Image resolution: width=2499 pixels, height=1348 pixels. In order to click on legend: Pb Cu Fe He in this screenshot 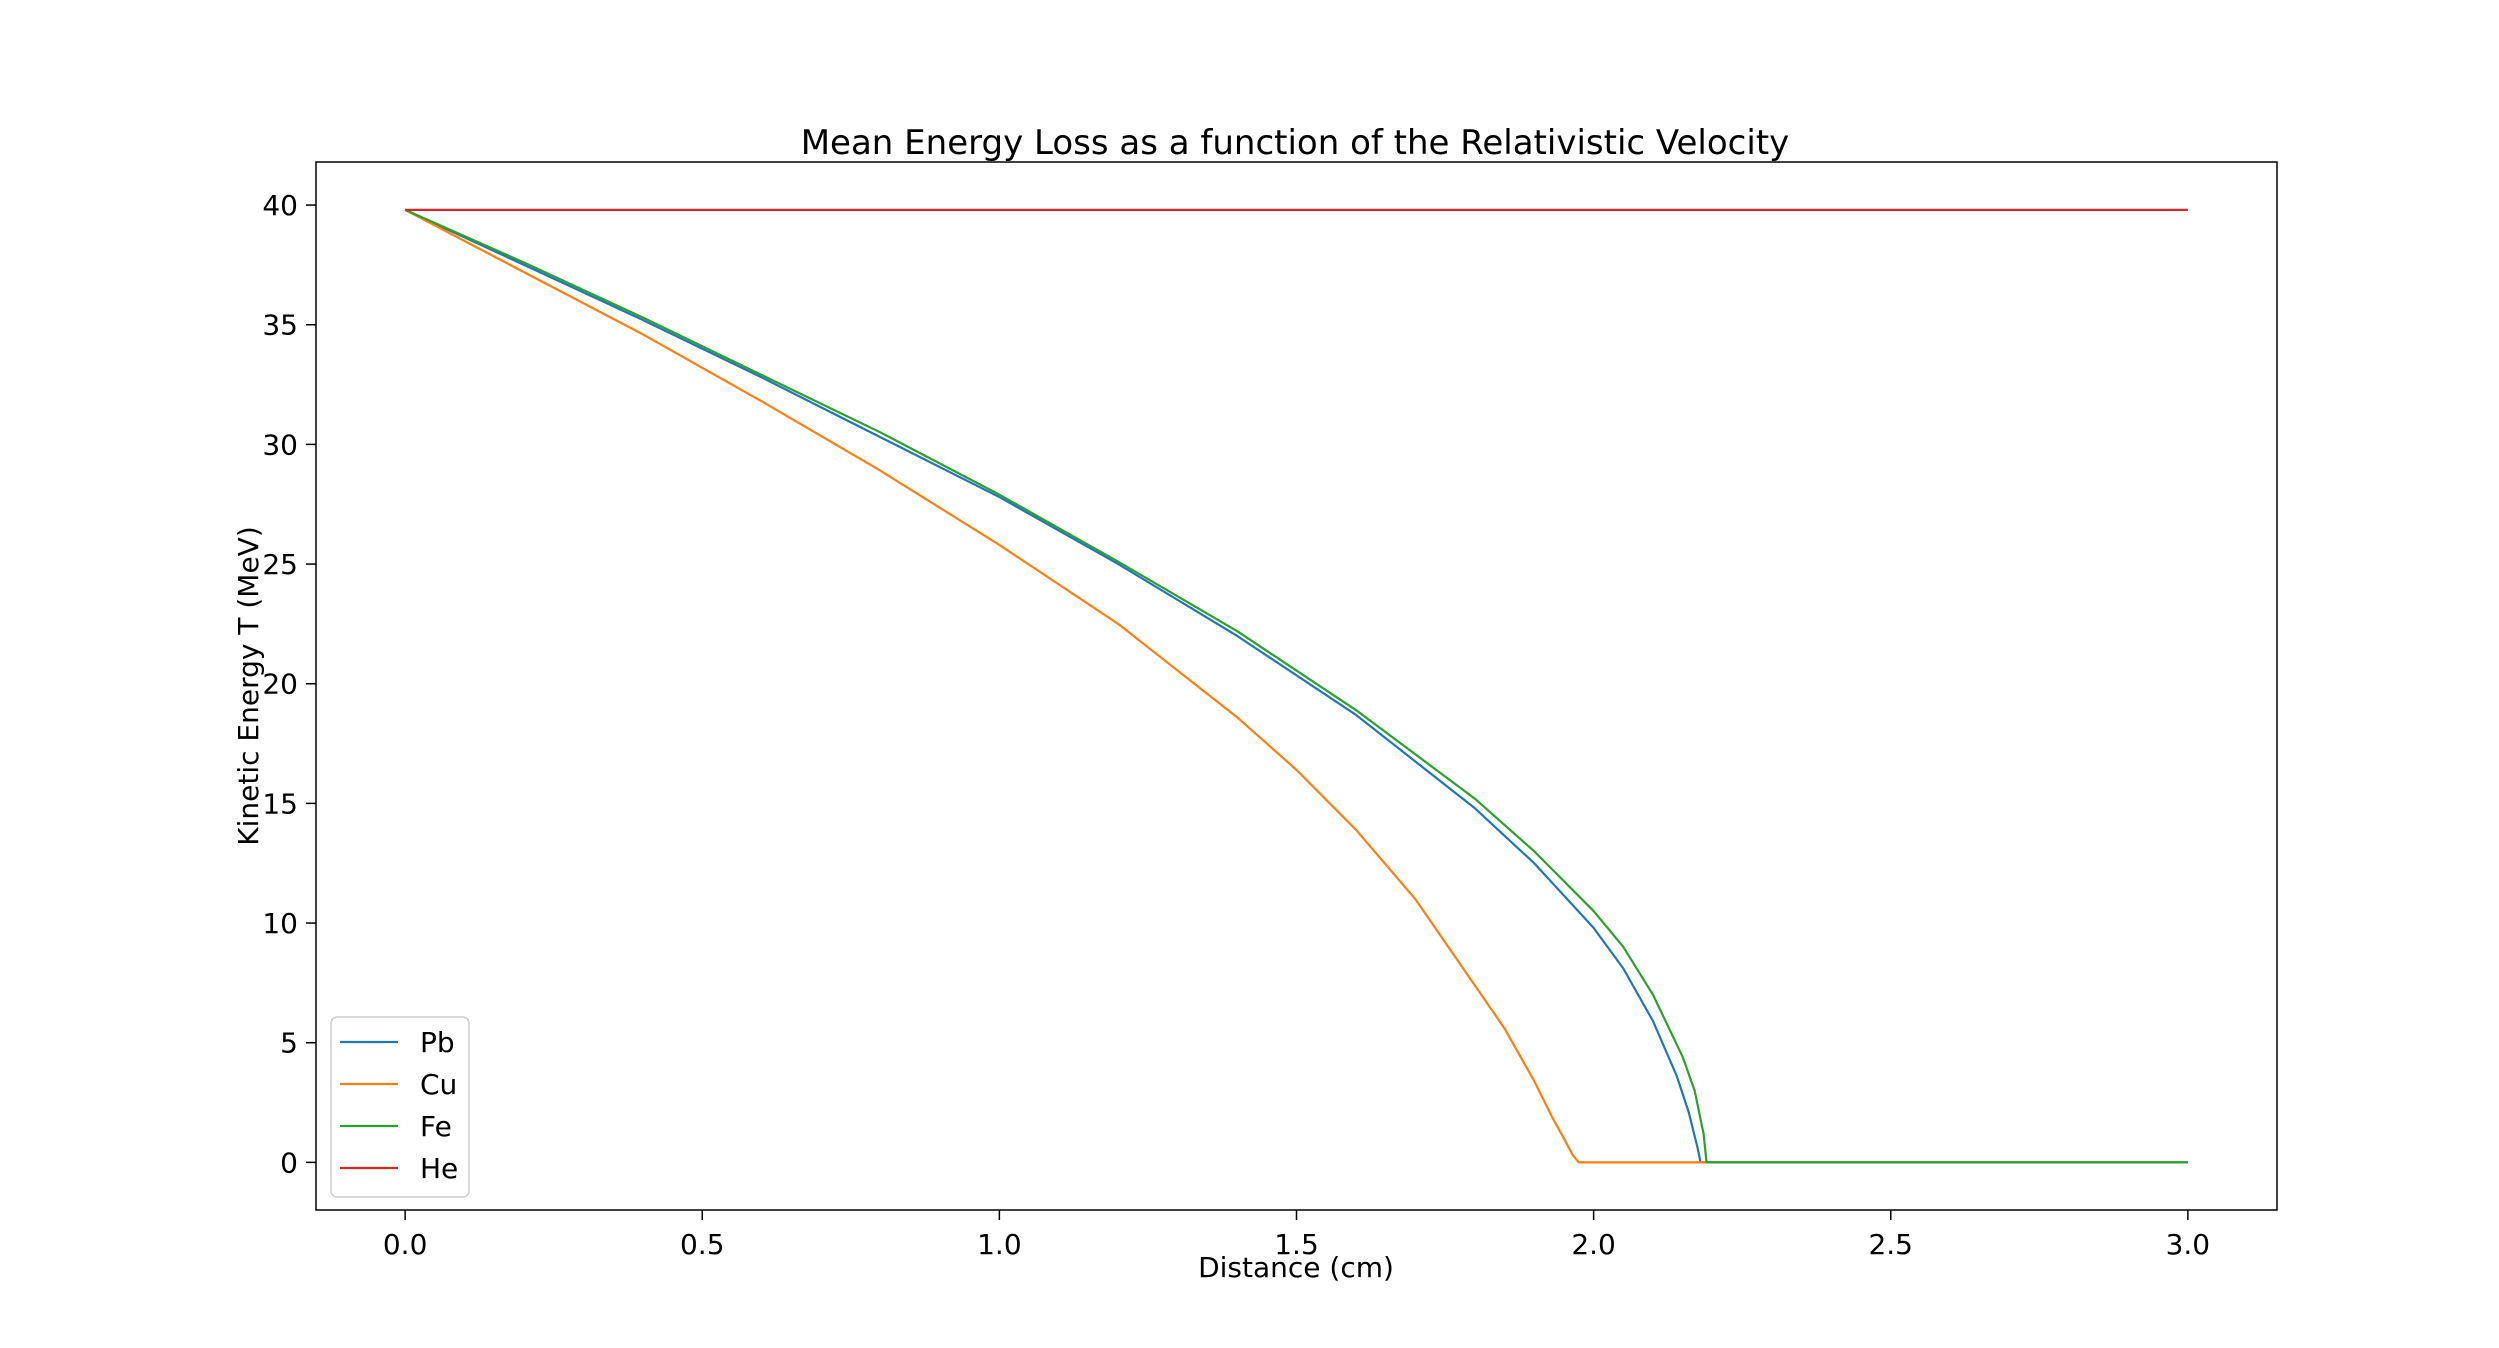, I will do `click(400, 1107)`.